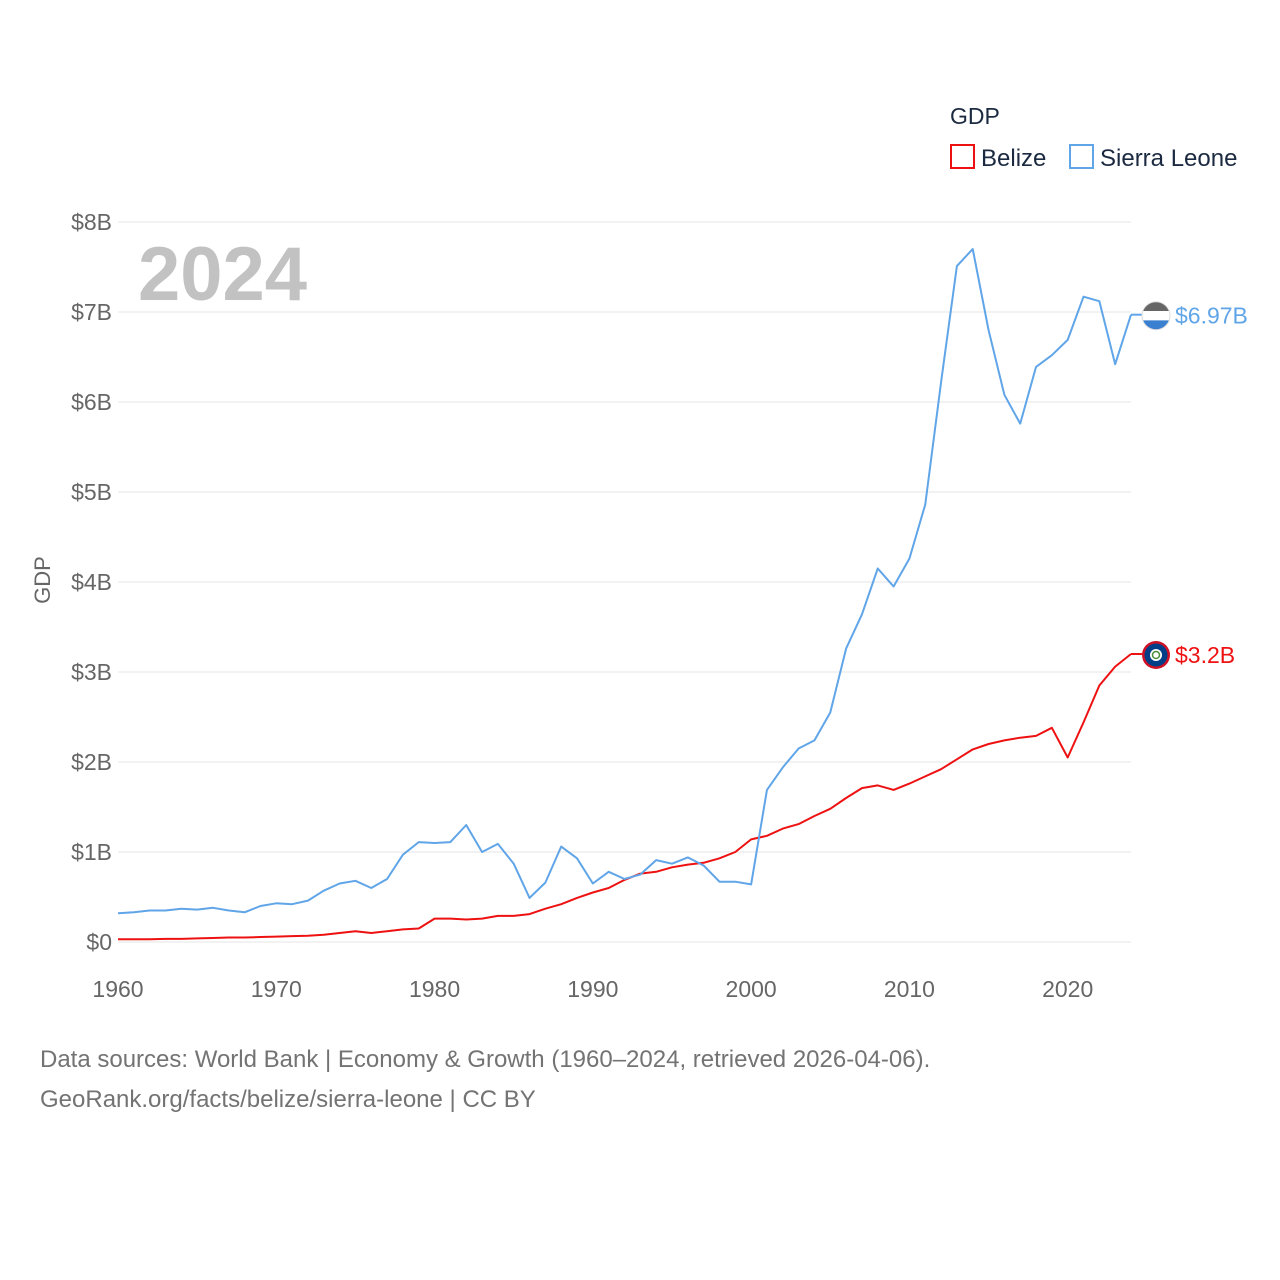  What do you see at coordinates (1211, 316) in the screenshot?
I see `end-value-label-sierra-leone: $6.97B` at bounding box center [1211, 316].